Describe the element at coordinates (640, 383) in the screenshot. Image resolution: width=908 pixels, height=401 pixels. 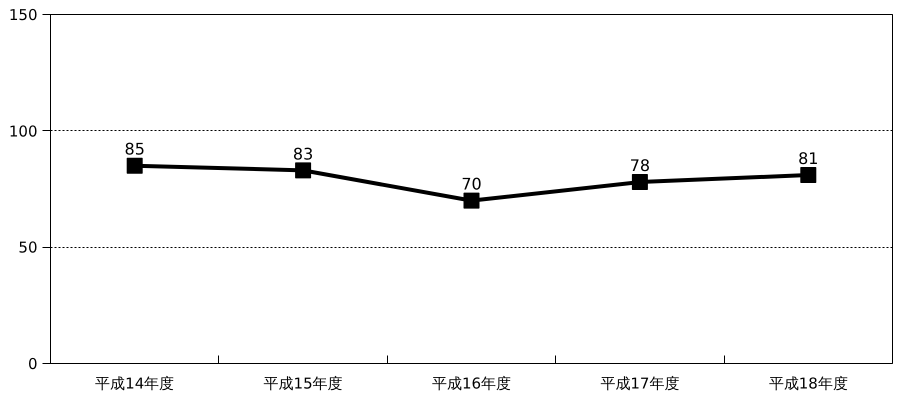
I see `x-tick-label: 平成17年度` at that location.